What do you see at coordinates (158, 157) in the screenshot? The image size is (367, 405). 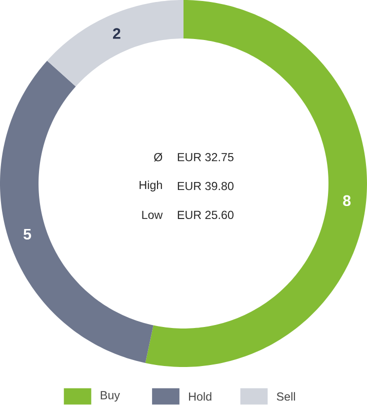 I see `text: Ø` at bounding box center [158, 157].